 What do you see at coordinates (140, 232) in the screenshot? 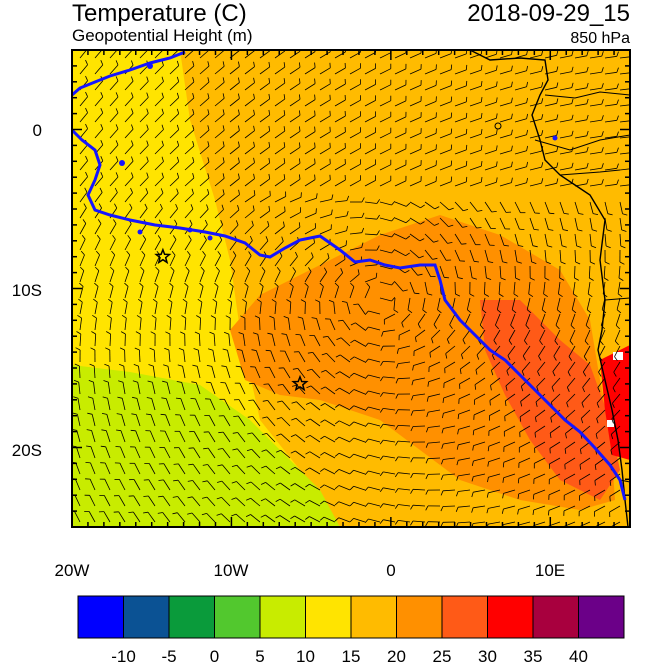
I see `contour-fragment` at bounding box center [140, 232].